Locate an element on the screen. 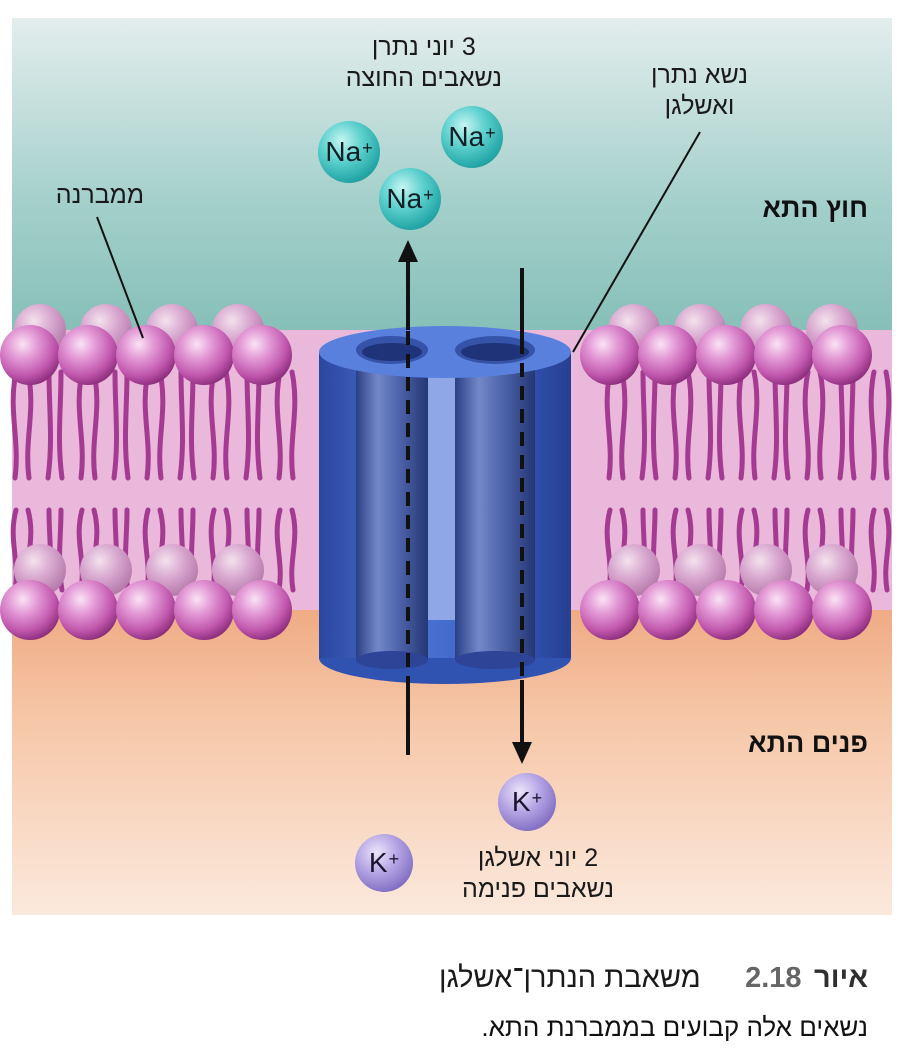 The height and width of the screenshot is (1064, 908). k-in-label: 2 יוני אשלגן נשאבים פנימה is located at coordinates (538, 874).